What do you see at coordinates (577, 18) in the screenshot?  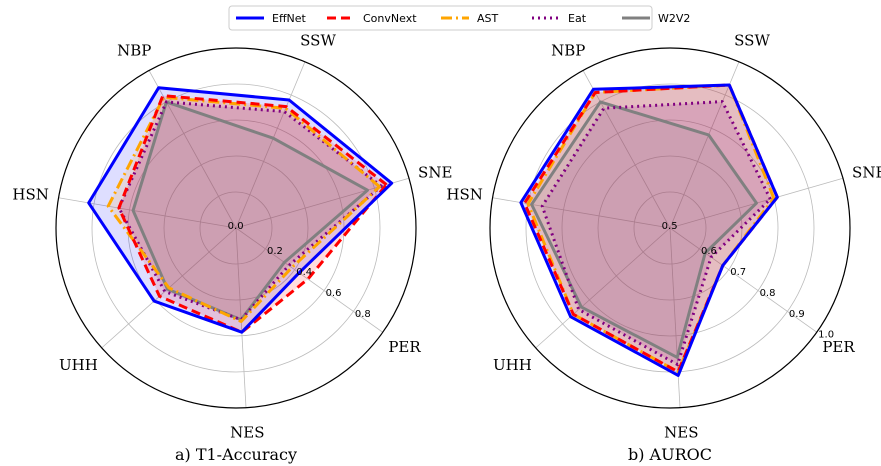 I see `legend-label-eat: Eat` at bounding box center [577, 18].